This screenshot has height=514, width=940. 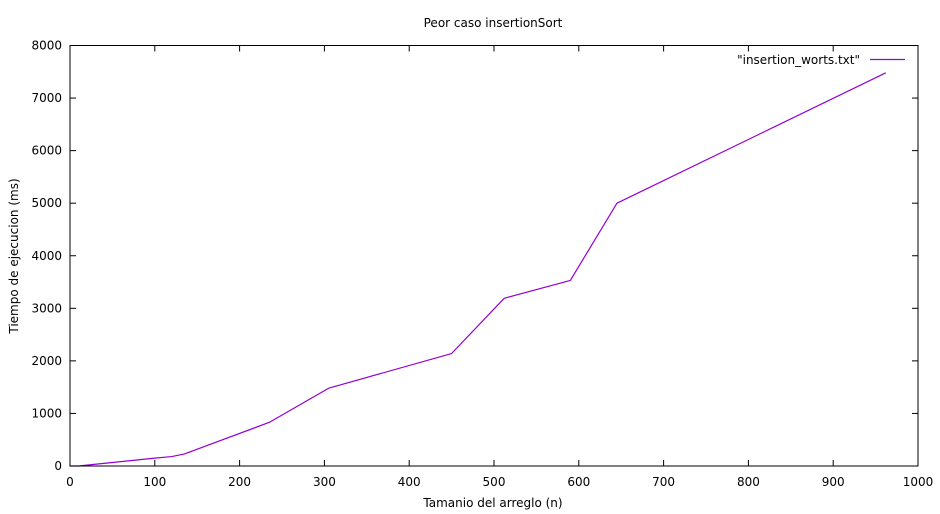 I want to click on y-axis-label: Tiempo de ejecucion (ms), so click(x=14, y=256).